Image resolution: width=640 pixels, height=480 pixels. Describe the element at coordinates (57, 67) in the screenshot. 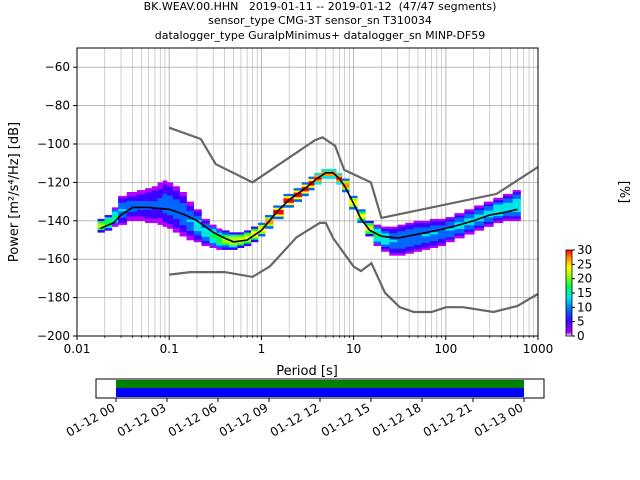

I see `y-tick-label: −60` at that location.